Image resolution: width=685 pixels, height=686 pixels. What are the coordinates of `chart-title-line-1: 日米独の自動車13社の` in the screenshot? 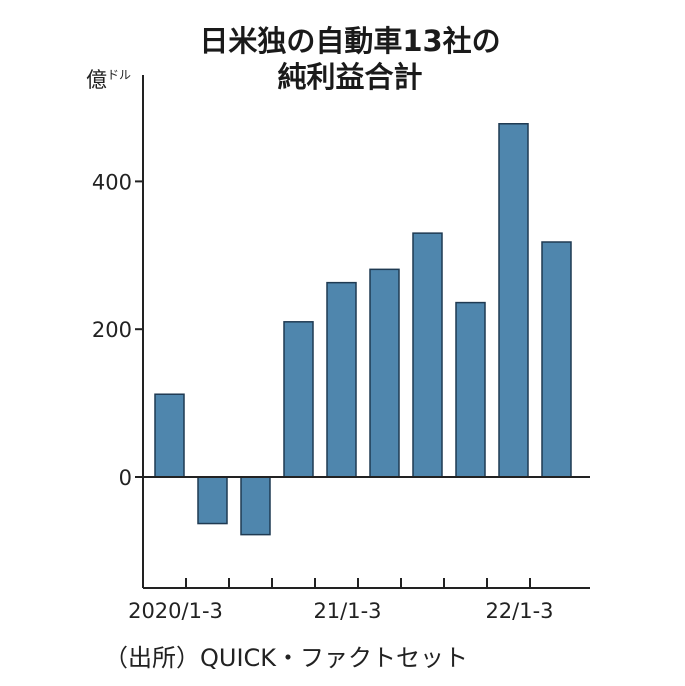 It's located at (350, 41).